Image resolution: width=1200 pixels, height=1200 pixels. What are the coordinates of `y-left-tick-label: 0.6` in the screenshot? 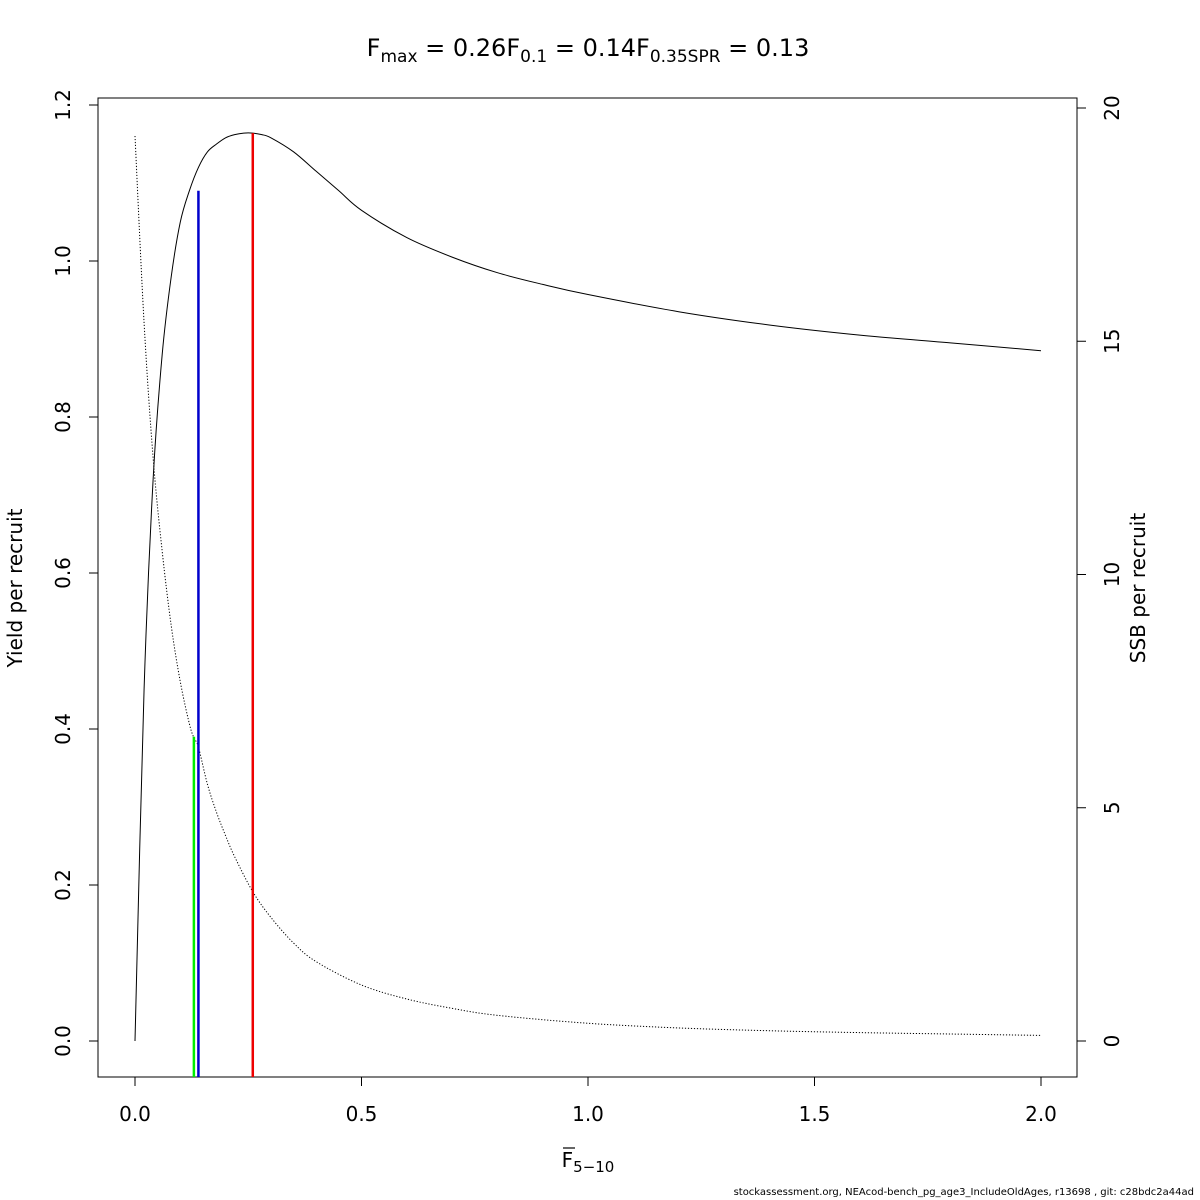 It's located at (63, 573).